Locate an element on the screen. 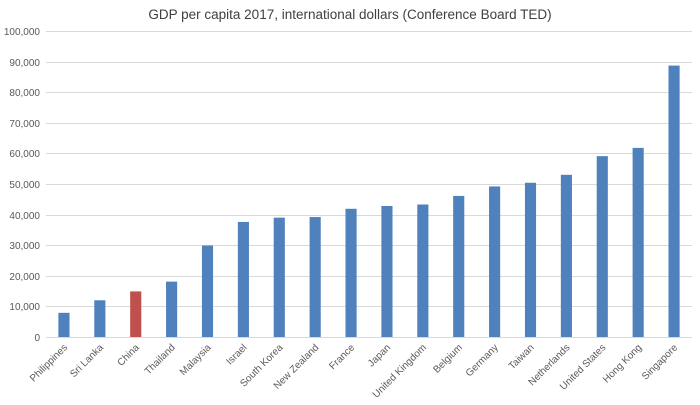  y-tick-label: 70,000 is located at coordinates (24, 124).